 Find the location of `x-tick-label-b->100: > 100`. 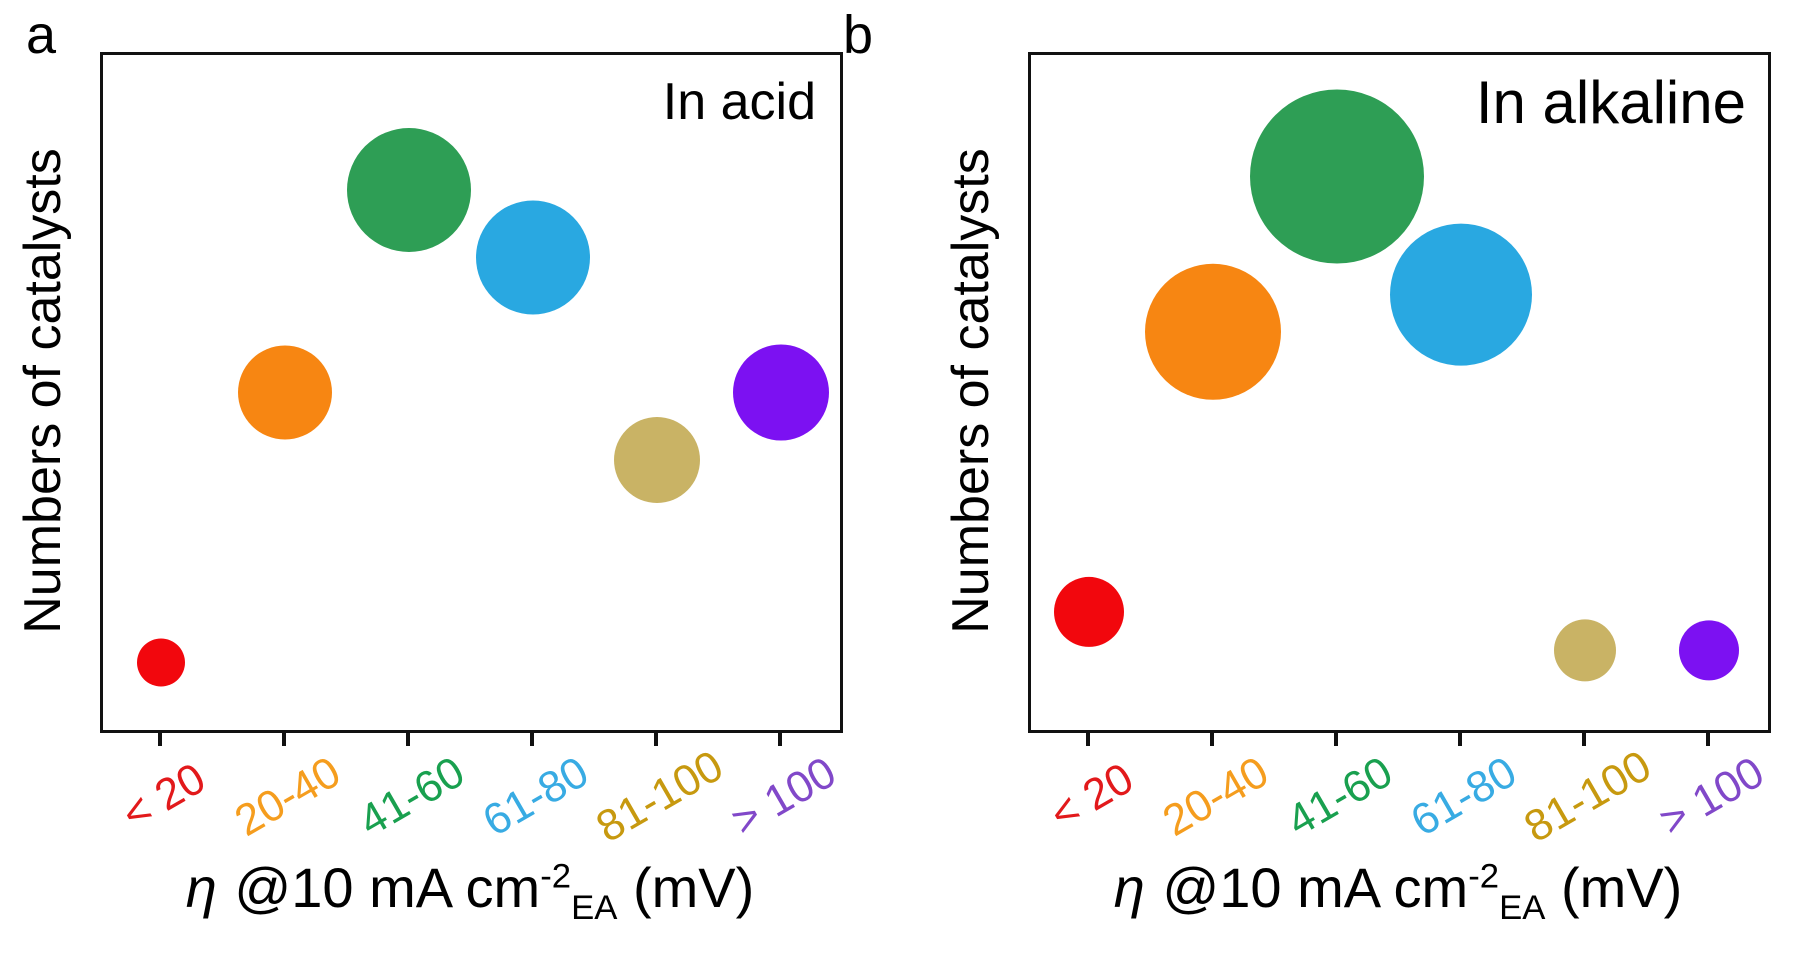

x-tick-label-b->100: > 100 is located at coordinates (1712, 796).